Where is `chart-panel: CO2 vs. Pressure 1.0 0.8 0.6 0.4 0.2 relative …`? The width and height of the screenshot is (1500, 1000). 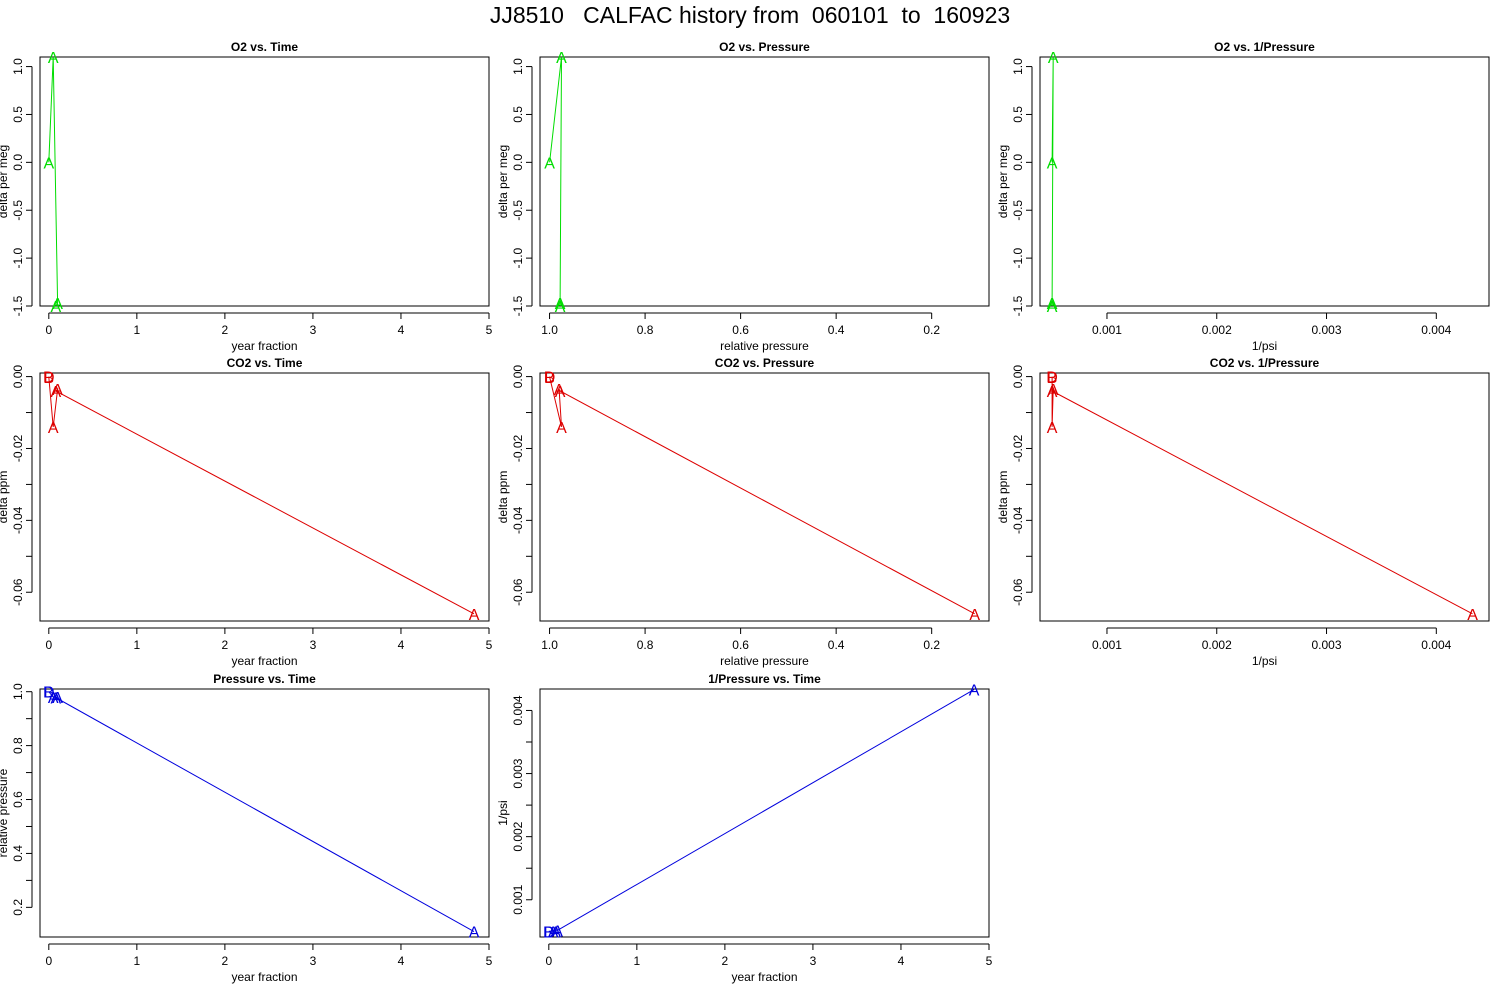
chart-panel: CO2 vs. Pressure 1.0 0.8 0.6 0.4 0.2 relative … is located at coordinates (743, 512).